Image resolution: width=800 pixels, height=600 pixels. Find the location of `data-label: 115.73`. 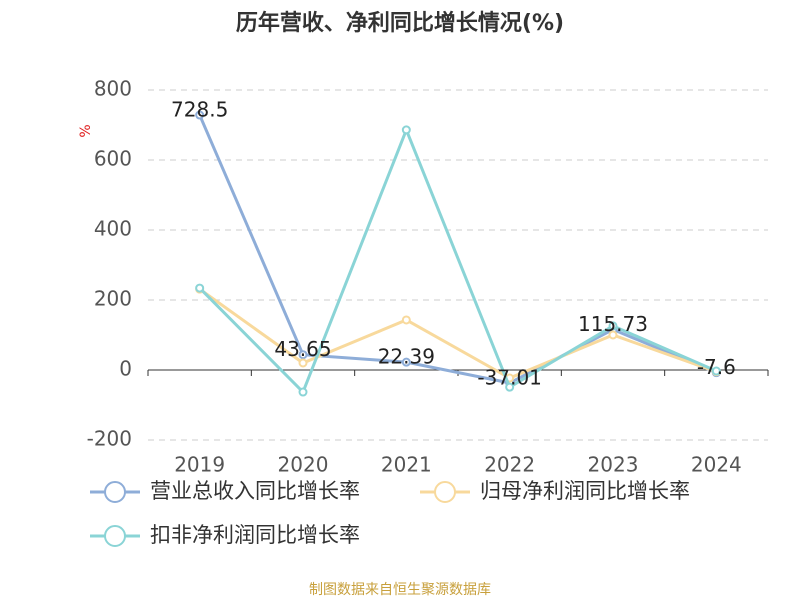

data-label: 115.73 is located at coordinates (613, 324).